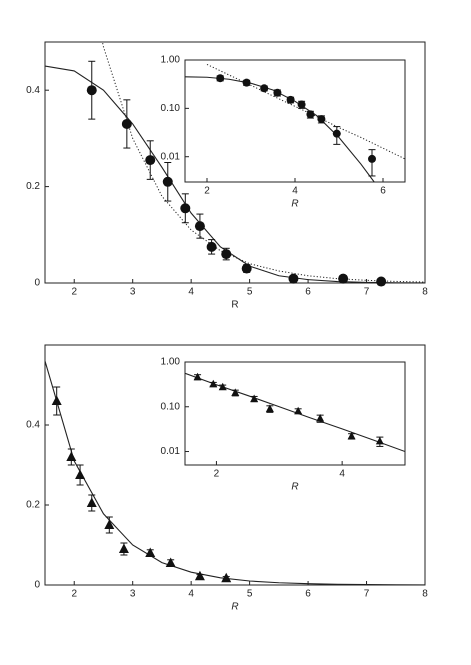  What do you see at coordinates (283, 425) in the screenshot?
I see `inset-chart: 2 4 1.00 0.10 0.01 R` at bounding box center [283, 425].